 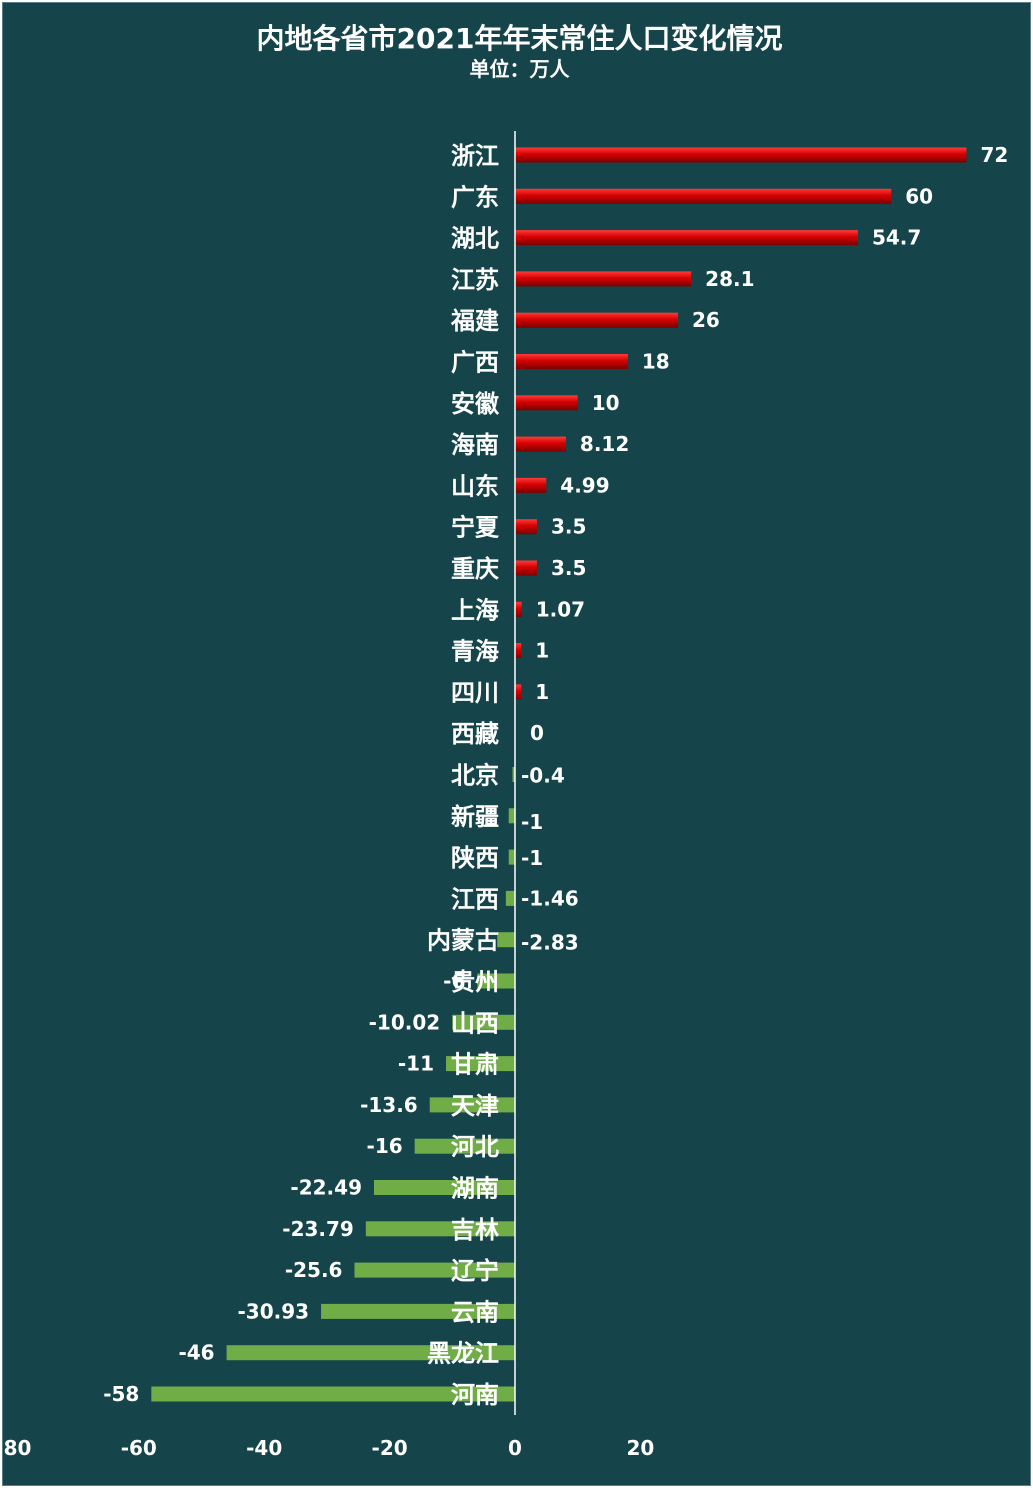 What do you see at coordinates (656, 362) in the screenshot?
I see `value-label: 18` at bounding box center [656, 362].